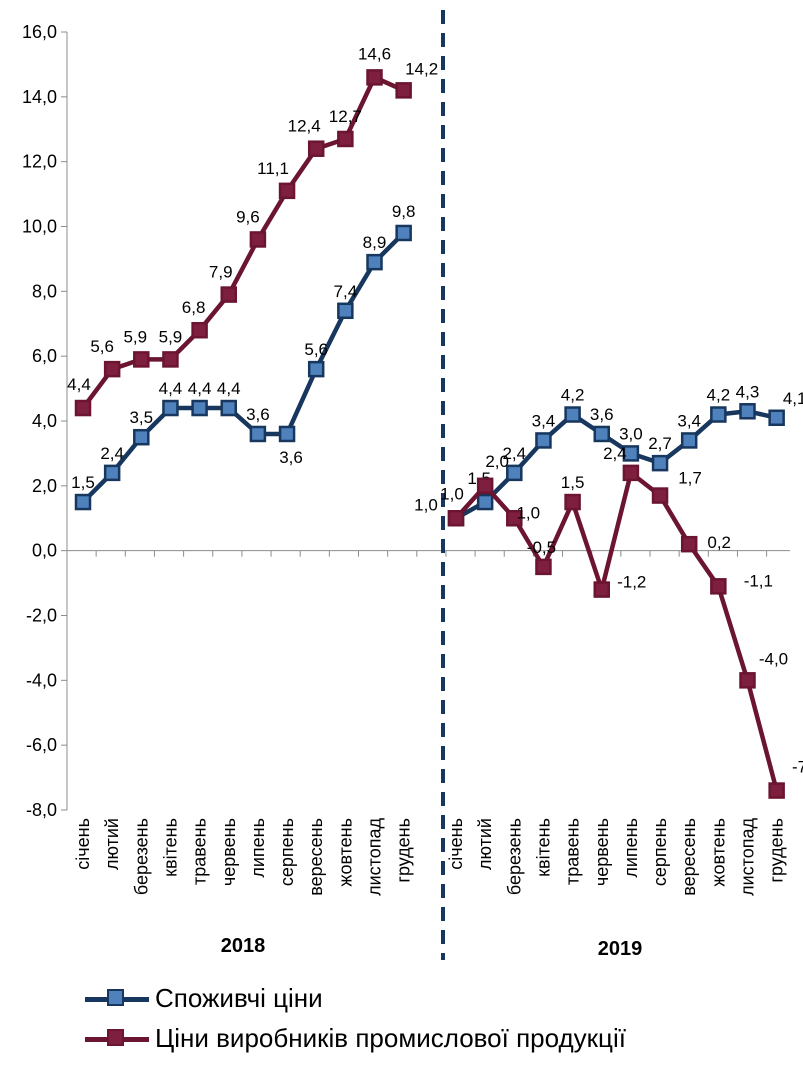  What do you see at coordinates (390, 1038) in the screenshot?
I see `legend-label-producer: Ціни виробників промислової продукції` at bounding box center [390, 1038].